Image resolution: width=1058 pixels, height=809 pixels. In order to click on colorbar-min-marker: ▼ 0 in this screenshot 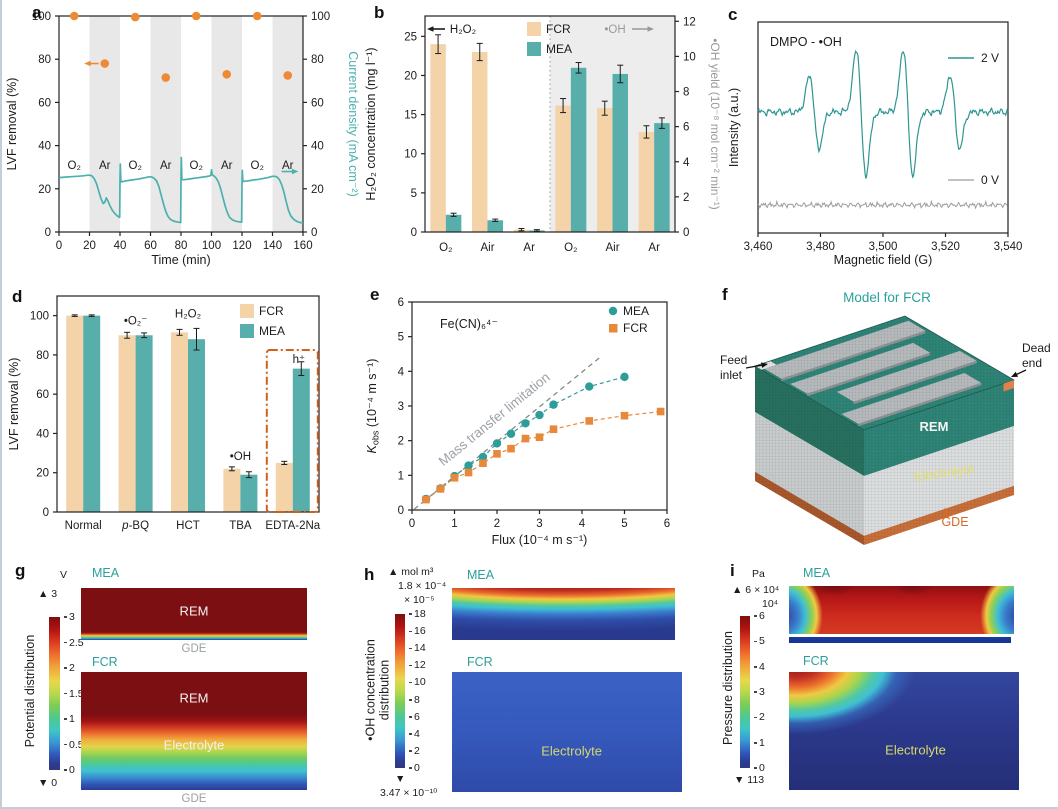, I will do `click(48, 783)`.